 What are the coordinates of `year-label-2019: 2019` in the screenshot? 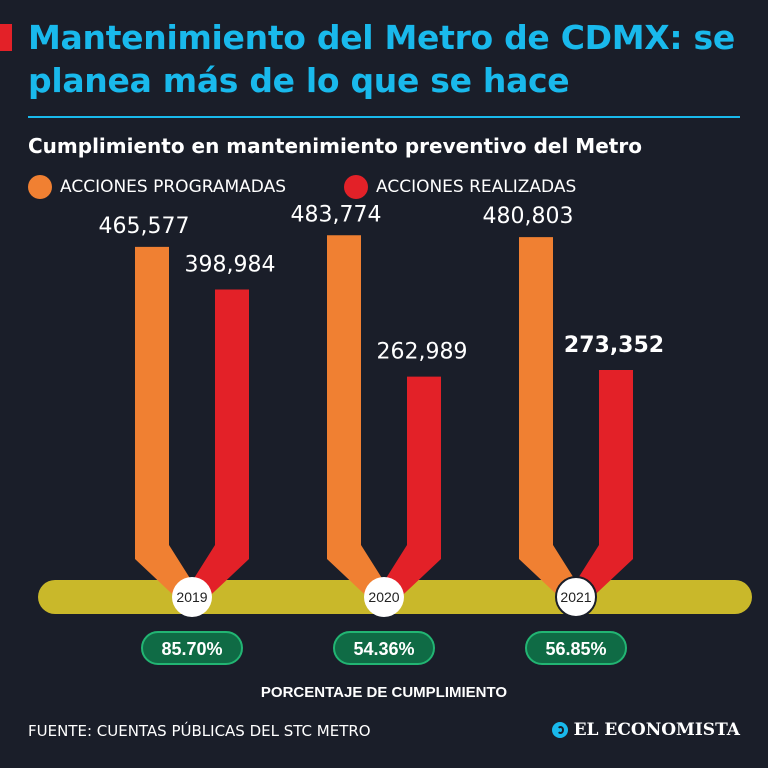 It's located at (191, 597).